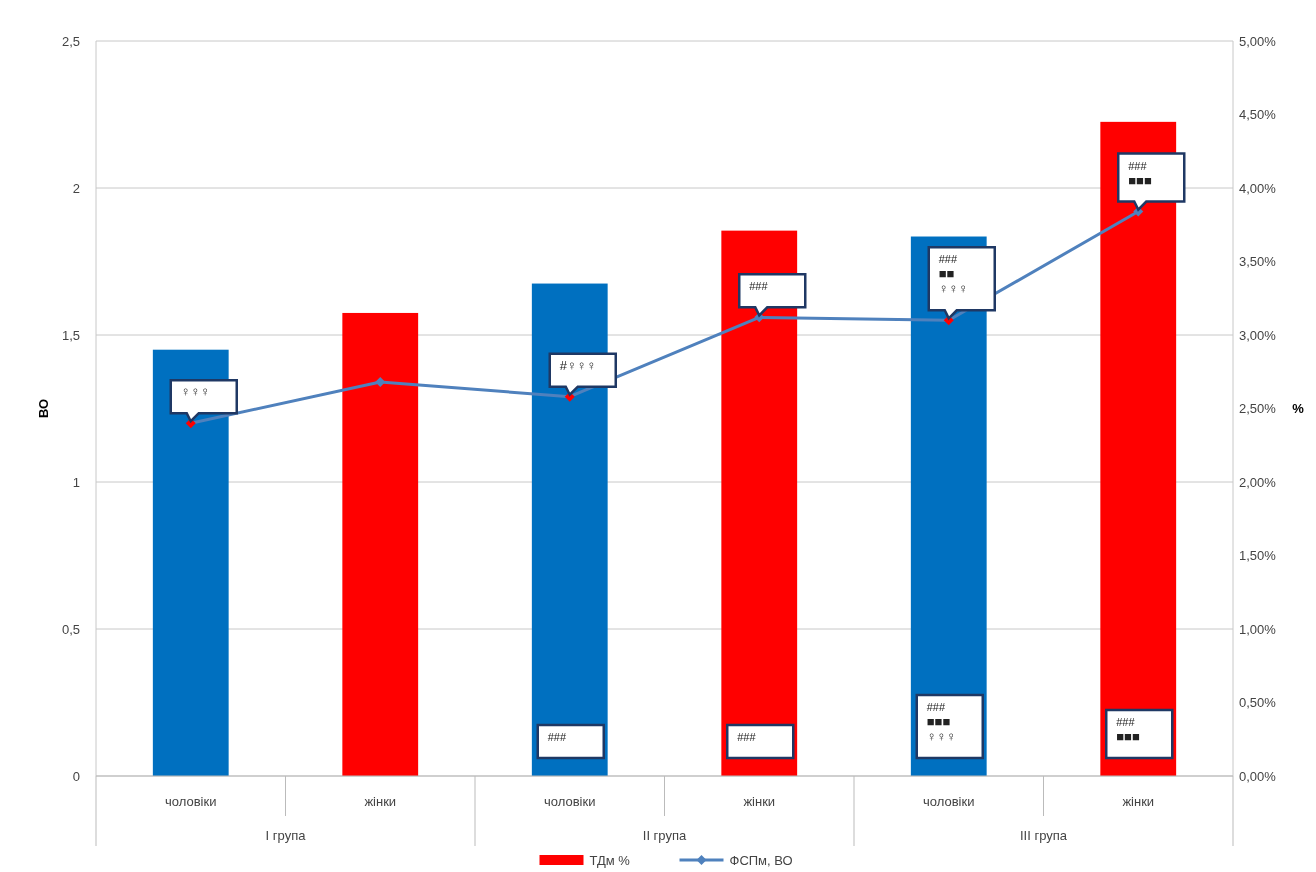 This screenshot has width=1316, height=872. Describe the element at coordinates (43, 408) in the screenshot. I see `y-axis-title: ВО` at that location.